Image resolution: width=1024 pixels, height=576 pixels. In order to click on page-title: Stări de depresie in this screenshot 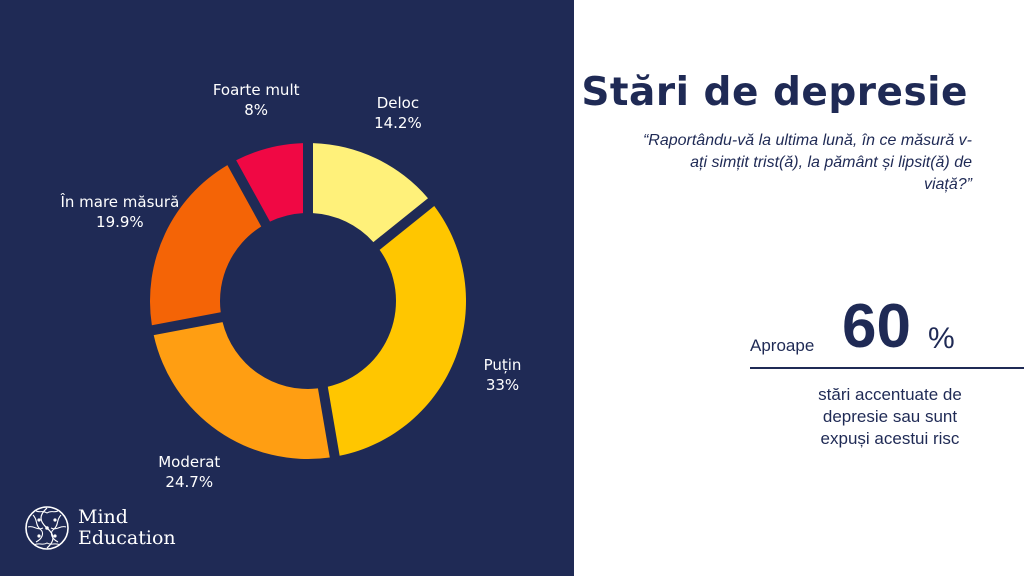, I will do `click(774, 92)`.